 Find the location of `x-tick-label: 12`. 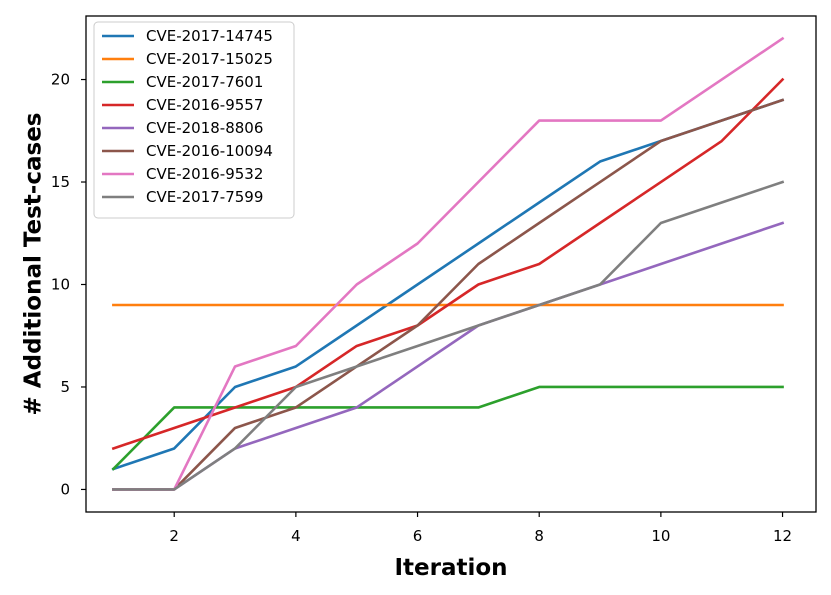

x-tick-label: 12 is located at coordinates (782, 536).